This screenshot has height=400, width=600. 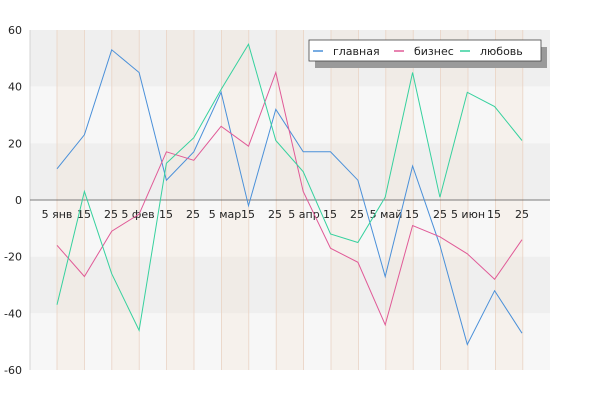 I want to click on legend-box, so click(x=425, y=50).